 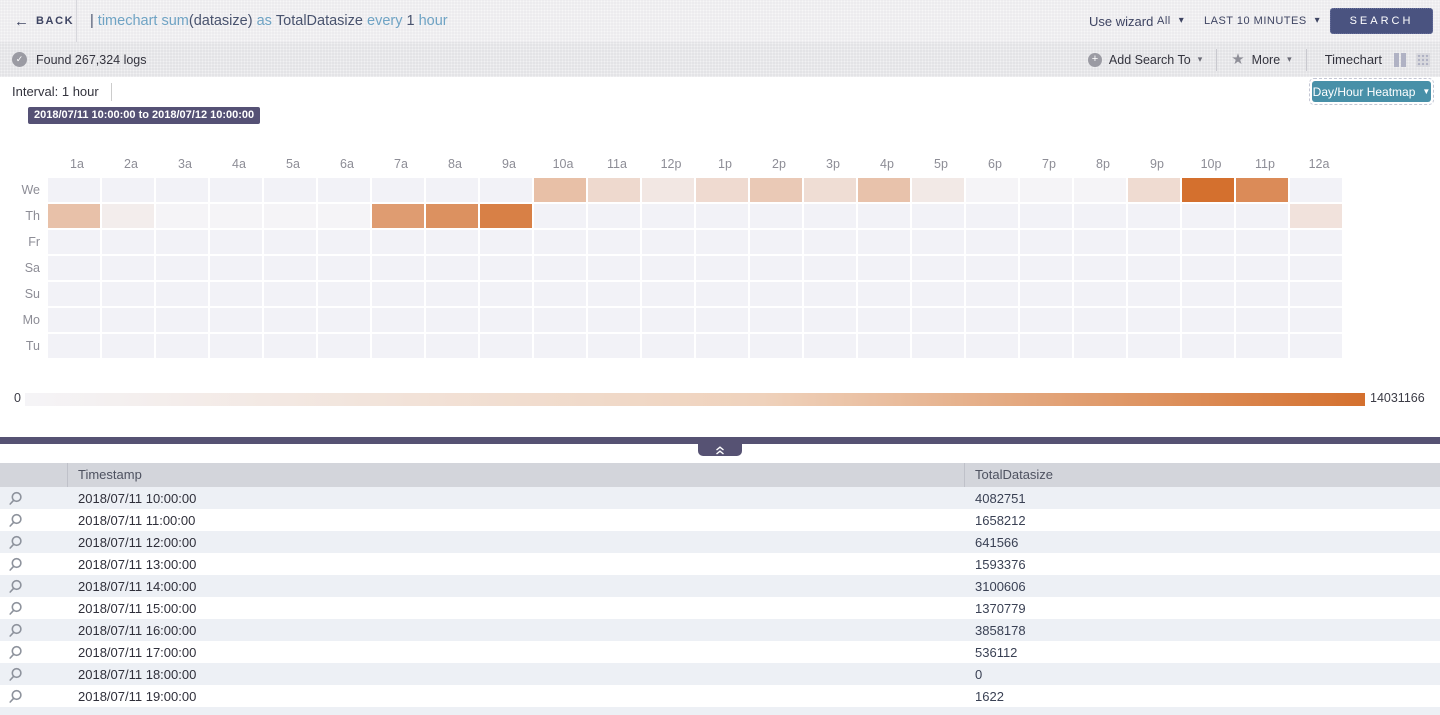 What do you see at coordinates (1121, 21) in the screenshot?
I see `use-wizard-link: Use wizard` at bounding box center [1121, 21].